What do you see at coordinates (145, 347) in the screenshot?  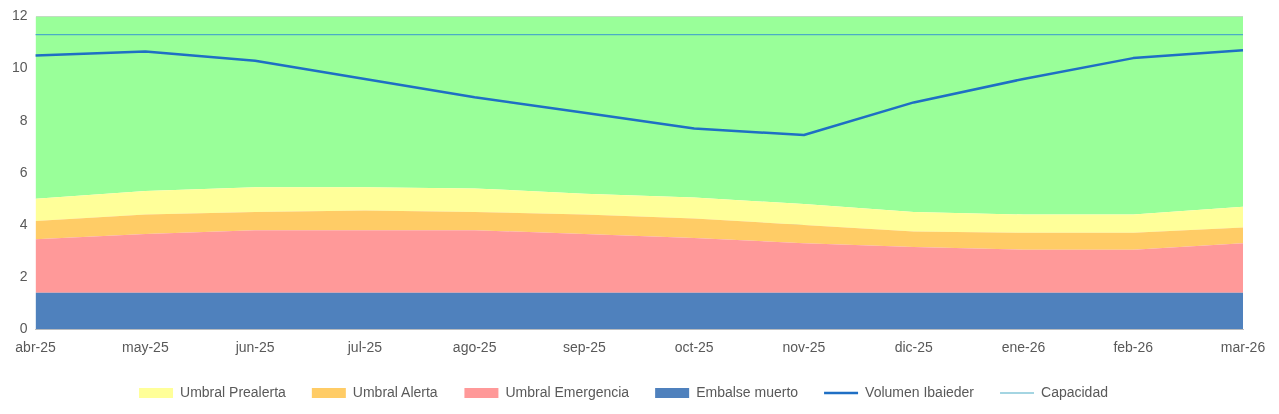 I see `x-tick-label: may-25` at bounding box center [145, 347].